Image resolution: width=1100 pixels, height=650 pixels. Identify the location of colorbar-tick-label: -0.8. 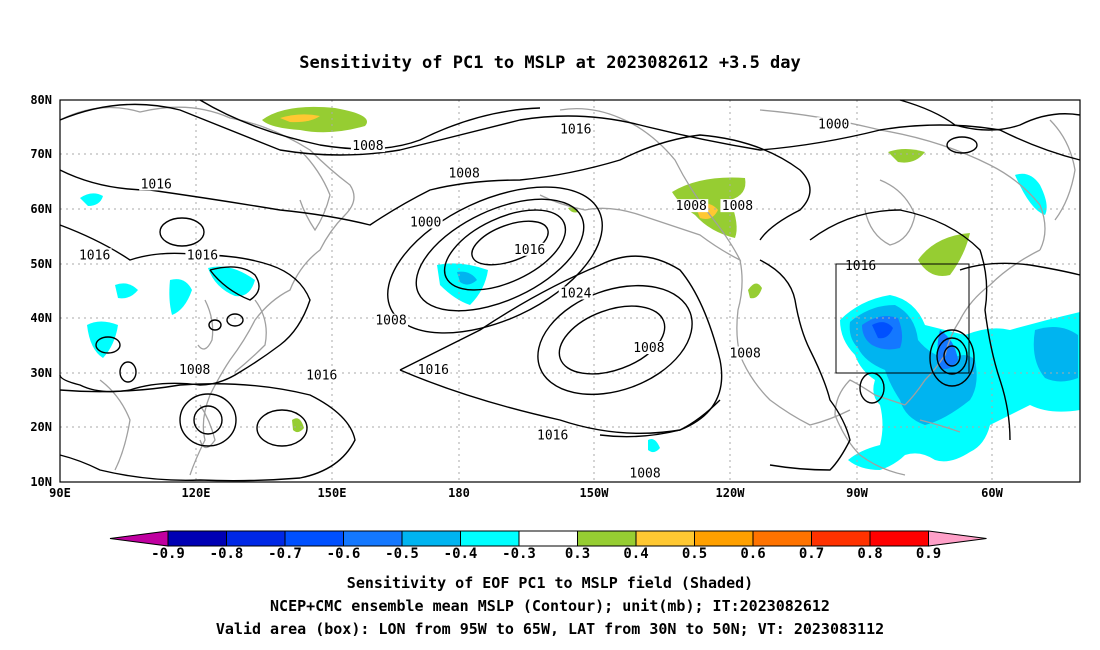
(227, 554).